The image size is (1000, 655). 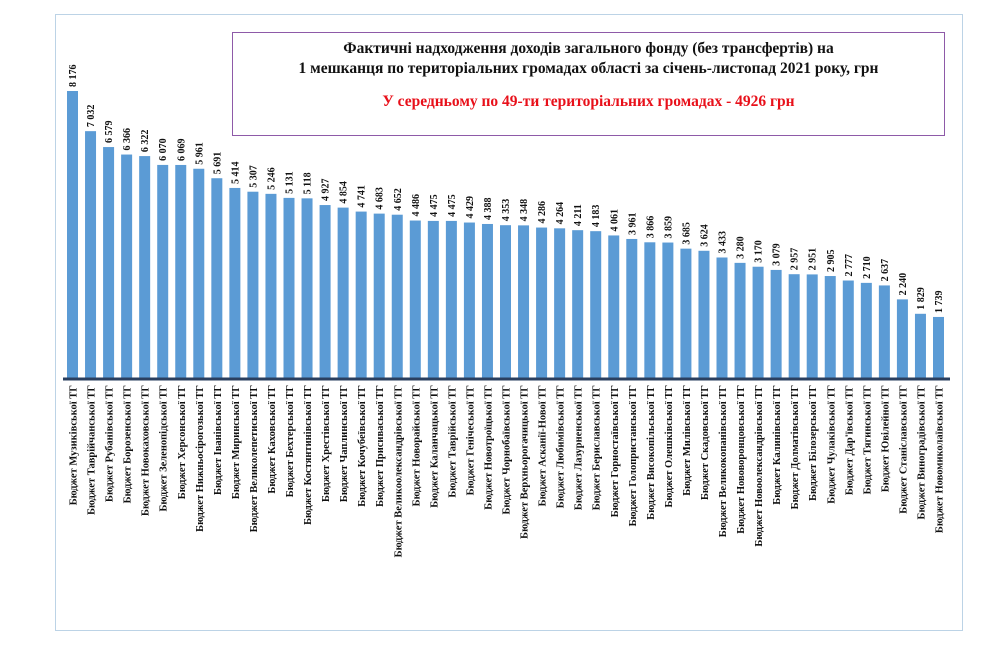 What do you see at coordinates (308, 183) in the screenshot?
I see `value-label: 5 118` at bounding box center [308, 183].